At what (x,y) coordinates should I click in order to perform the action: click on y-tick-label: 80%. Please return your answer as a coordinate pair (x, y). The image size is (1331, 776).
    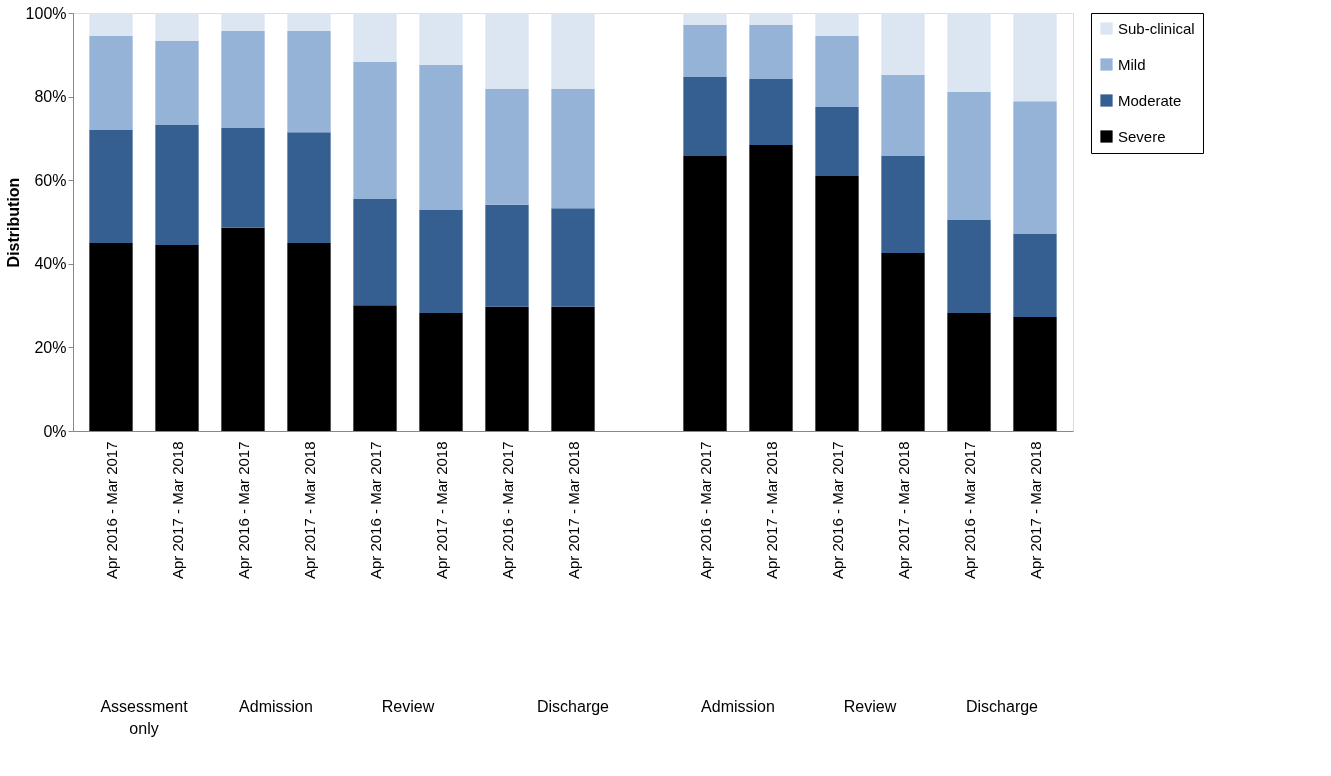
    Looking at the image, I should click on (50, 97).